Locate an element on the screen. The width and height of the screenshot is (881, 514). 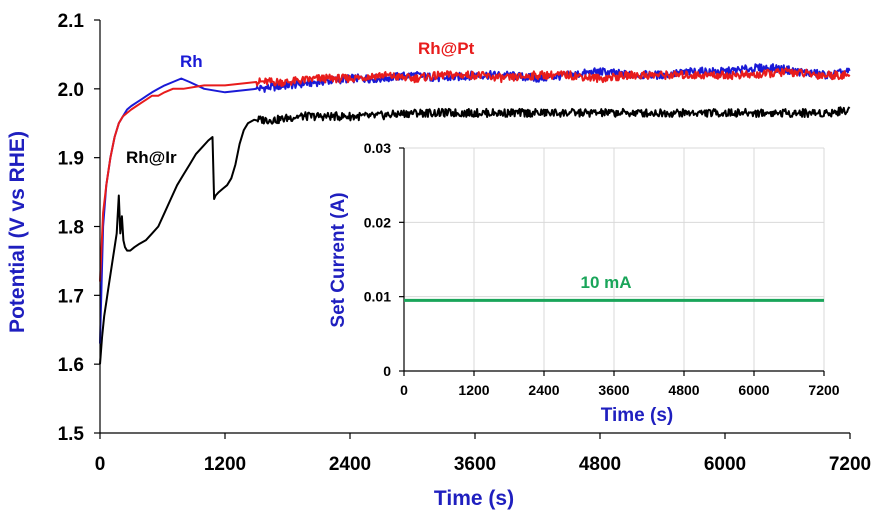
main-x-tick-label: 1200 is located at coordinates (225, 464).